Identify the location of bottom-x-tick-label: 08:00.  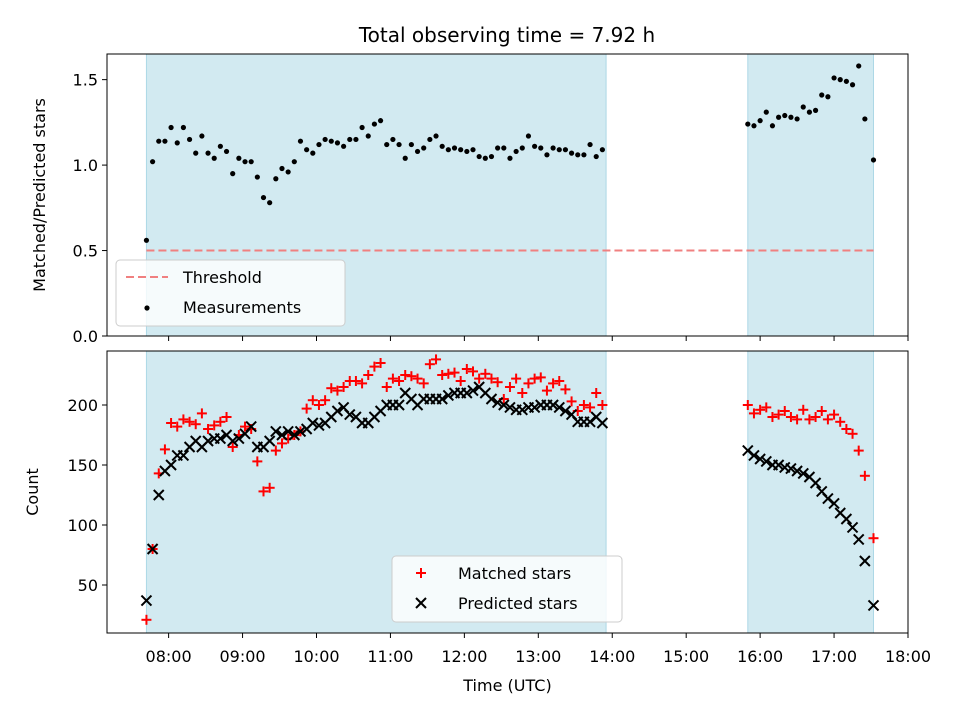
(169, 656).